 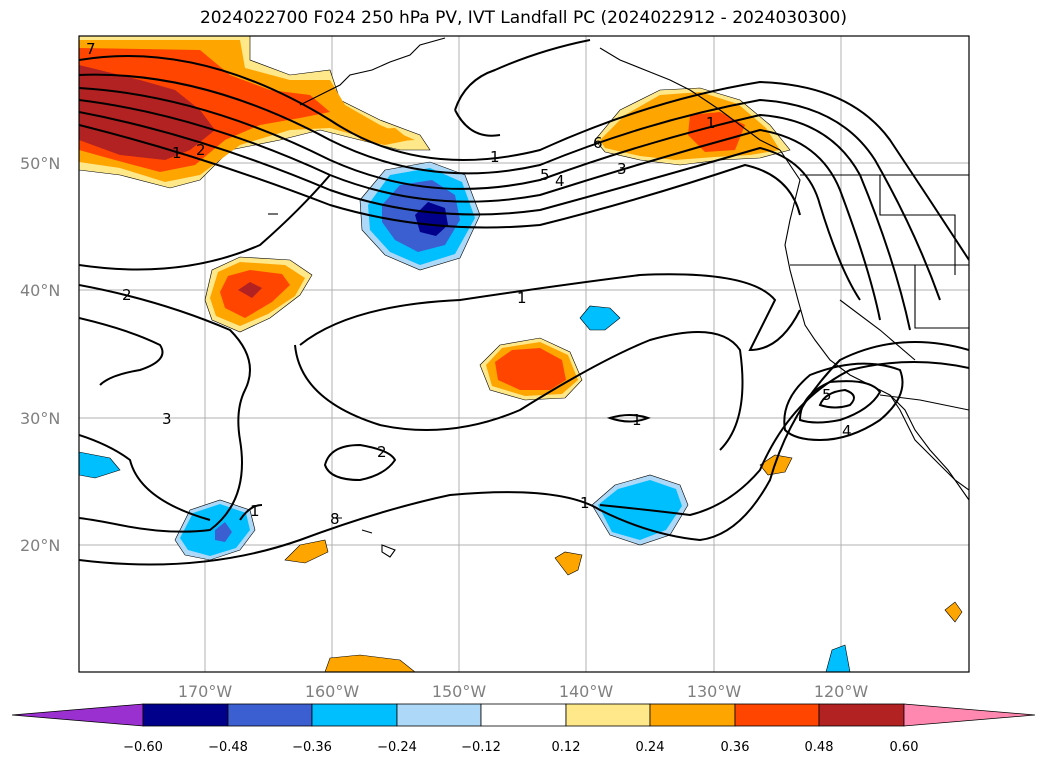 What do you see at coordinates (969, 715) in the screenshot?
I see `colorbar-over-arrow` at bounding box center [969, 715].